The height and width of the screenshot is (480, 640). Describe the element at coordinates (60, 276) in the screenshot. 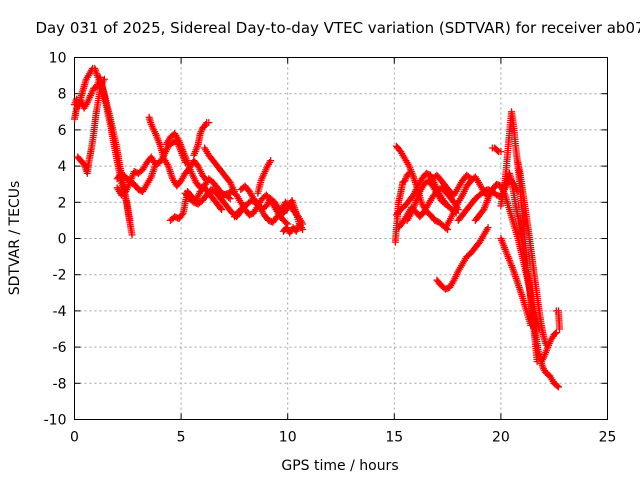

I see `y-tick-label: -2` at that location.